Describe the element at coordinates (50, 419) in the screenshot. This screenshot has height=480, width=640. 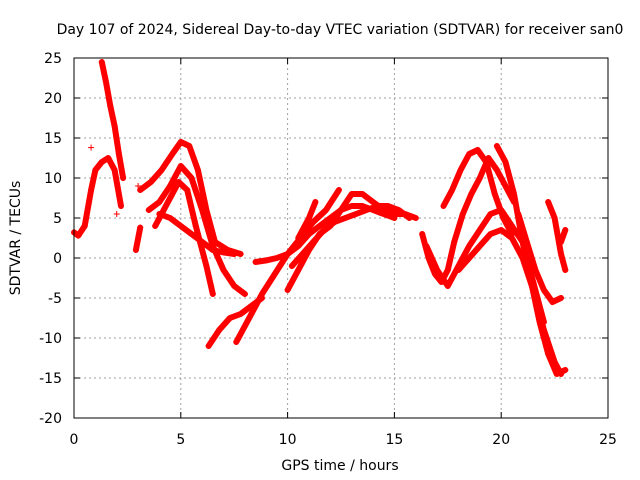
I see `y-tick-label: -20` at that location.